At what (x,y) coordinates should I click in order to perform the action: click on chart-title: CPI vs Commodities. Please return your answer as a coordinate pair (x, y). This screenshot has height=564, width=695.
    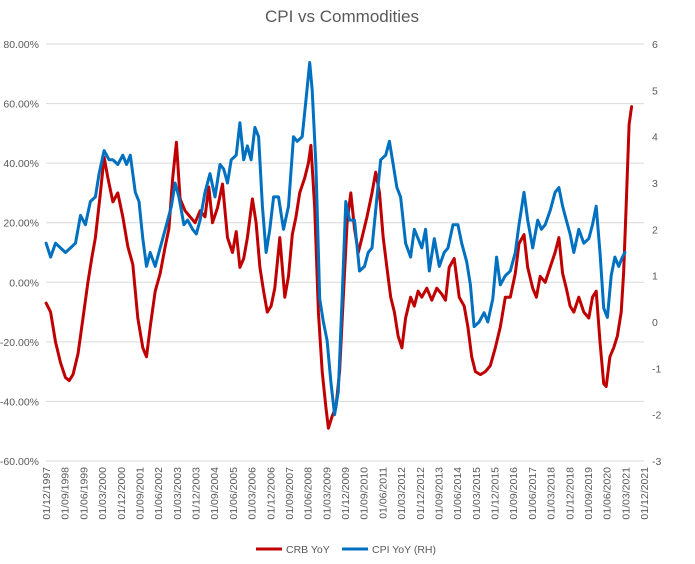
    Looking at the image, I should click on (342, 16).